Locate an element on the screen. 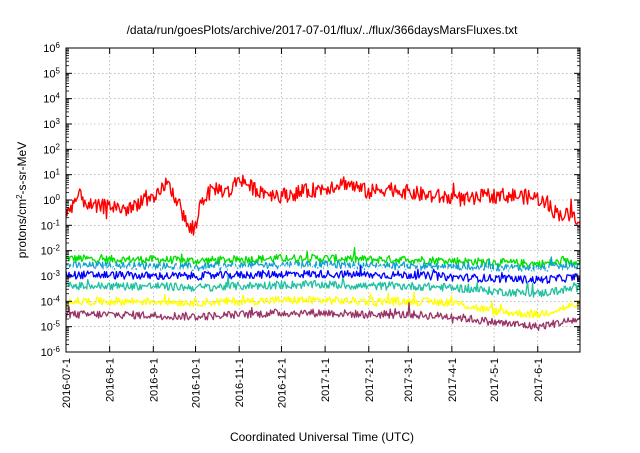 Image resolution: width=640 pixels, height=453 pixels. y-tick-label: 10⁻² is located at coordinates (51, 250).